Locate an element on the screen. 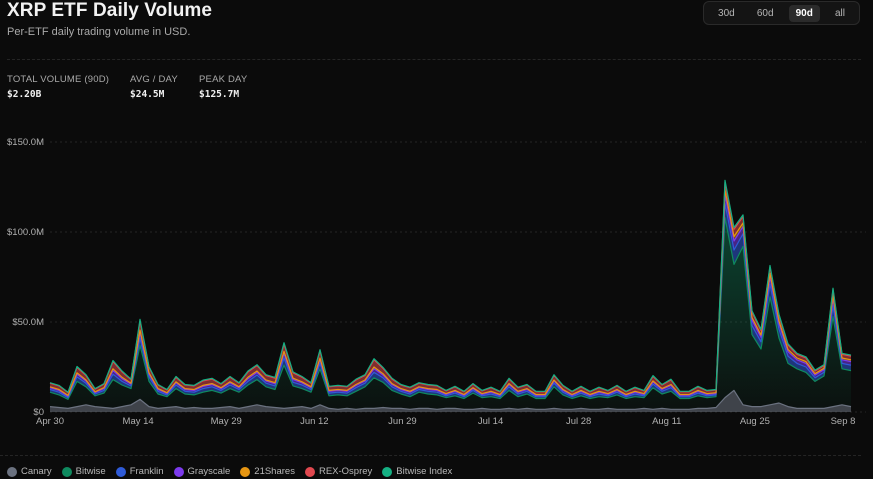  legend-divider is located at coordinates (430, 455).